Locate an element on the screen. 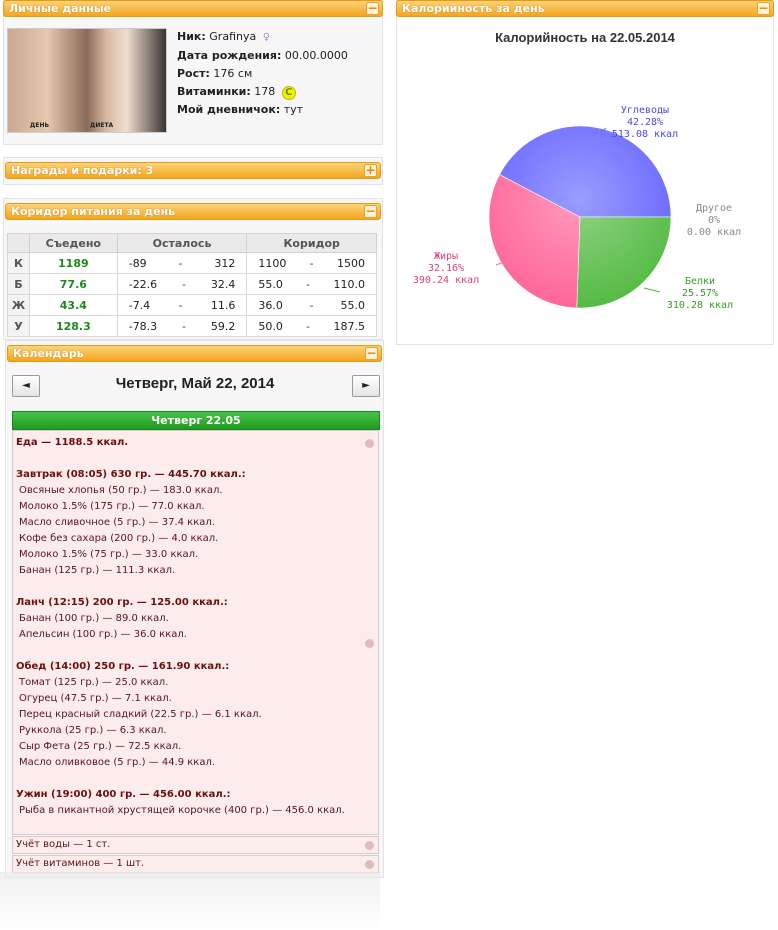 Image resolution: width=778 pixels, height=930 pixels. pie-label-other-percent: 0% is located at coordinates (714, 220).